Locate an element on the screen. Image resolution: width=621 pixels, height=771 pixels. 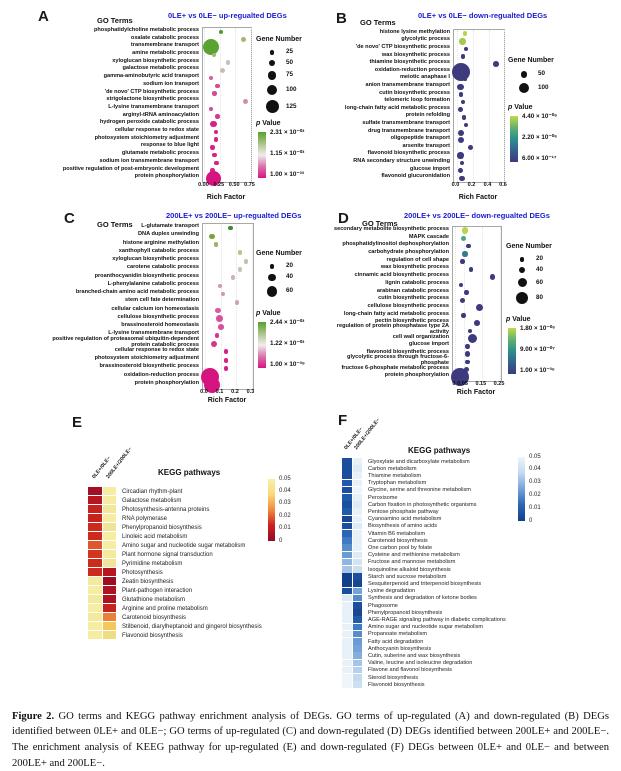
legend-size-value: 20 is located at coordinates (540, 259).